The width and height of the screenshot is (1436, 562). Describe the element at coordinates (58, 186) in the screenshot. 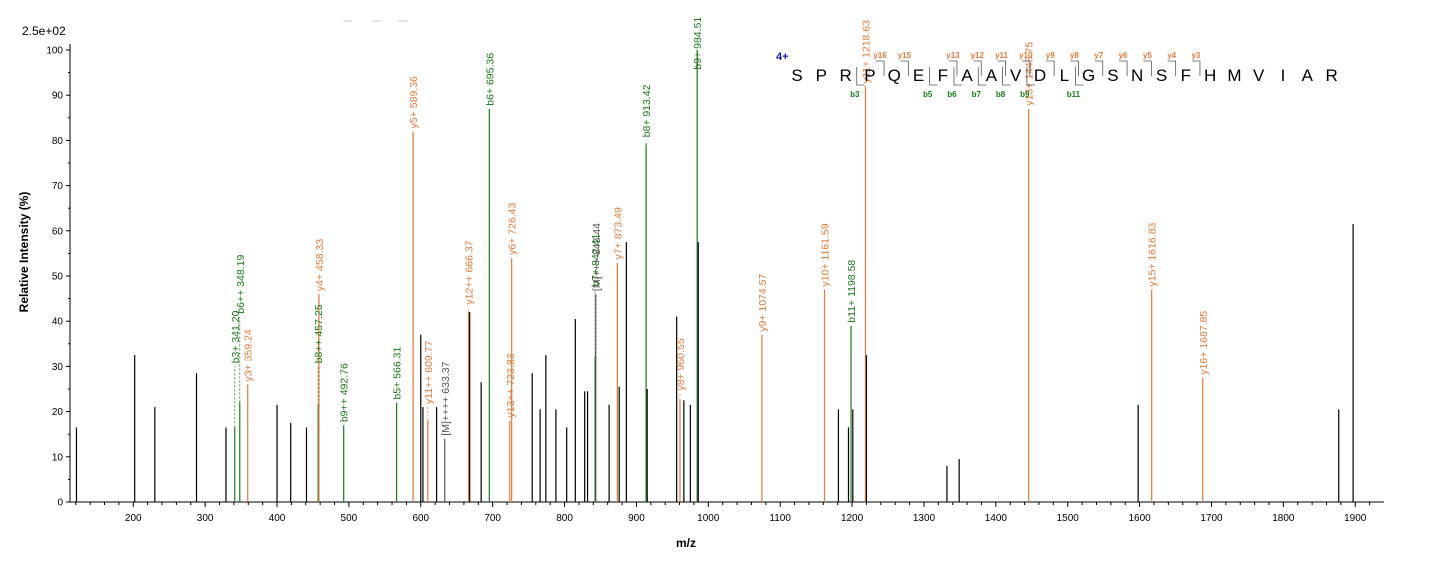

I see `y-tick-label: 70` at that location.